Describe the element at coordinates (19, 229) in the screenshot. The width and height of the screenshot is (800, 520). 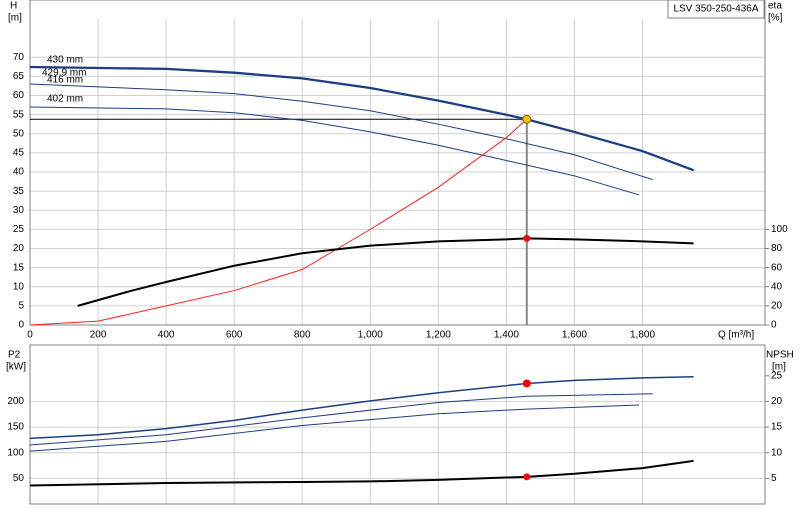
I see `y-tick-label: 25` at that location.